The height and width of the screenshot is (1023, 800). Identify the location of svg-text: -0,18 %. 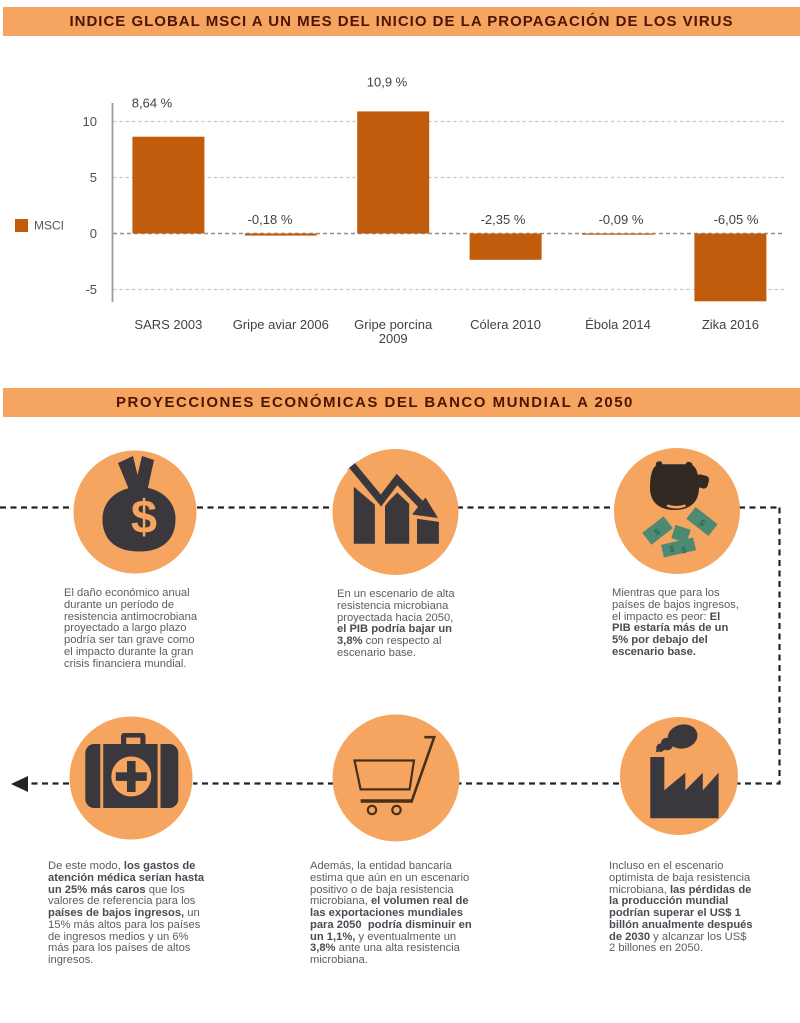
(270, 219).